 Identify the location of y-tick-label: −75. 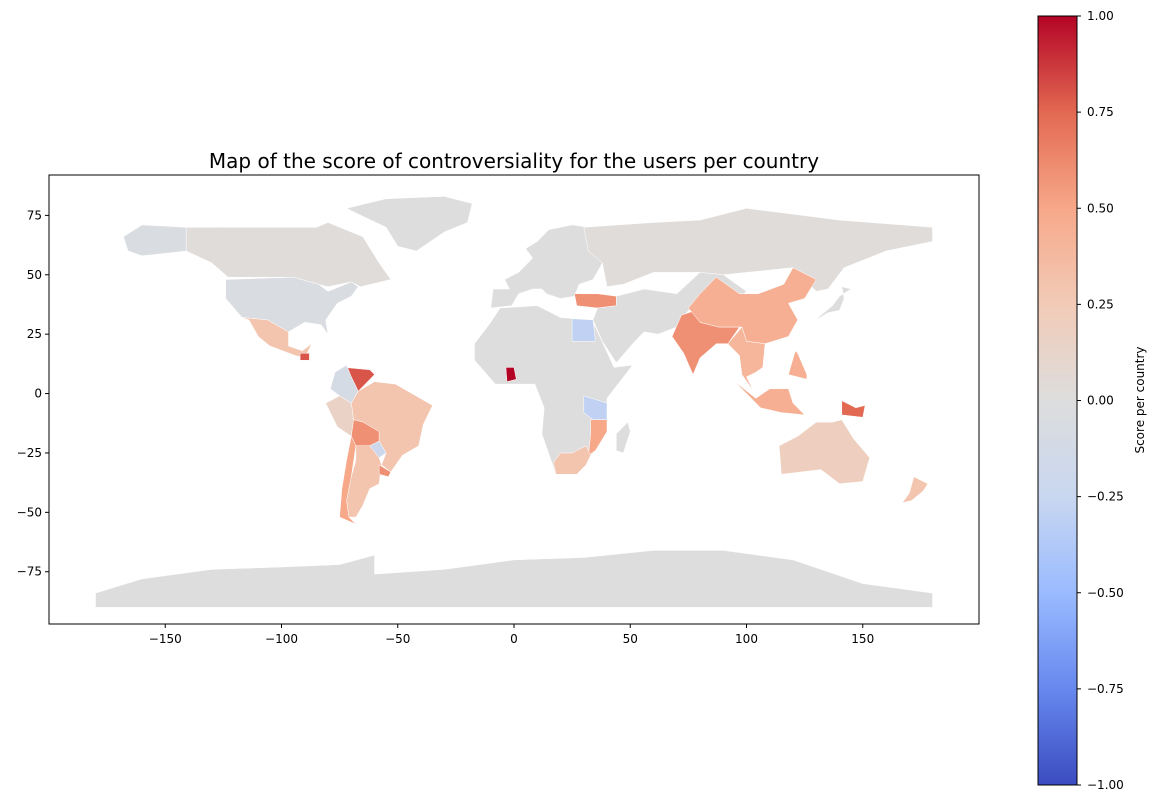
(29, 572).